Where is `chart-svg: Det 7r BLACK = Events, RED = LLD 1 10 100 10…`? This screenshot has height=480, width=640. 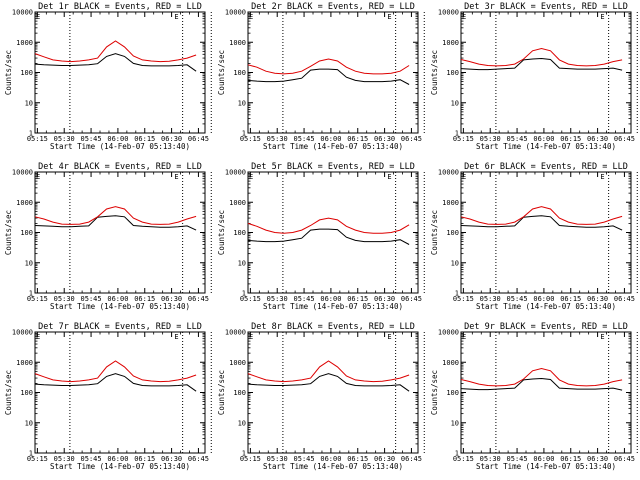
chart-svg: Det 7r BLACK = Events, RED = LLD 1 10 100 10… is located at coordinates (108, 396).